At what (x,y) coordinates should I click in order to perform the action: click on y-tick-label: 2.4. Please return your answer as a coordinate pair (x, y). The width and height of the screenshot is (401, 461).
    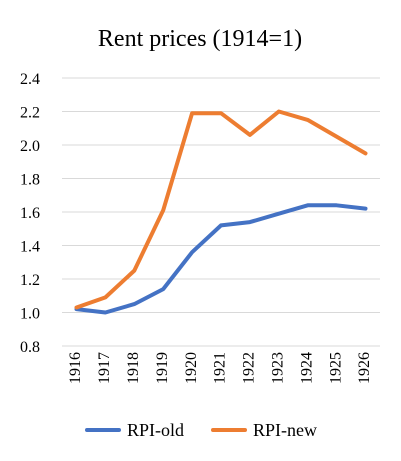
    Looking at the image, I should click on (30, 79).